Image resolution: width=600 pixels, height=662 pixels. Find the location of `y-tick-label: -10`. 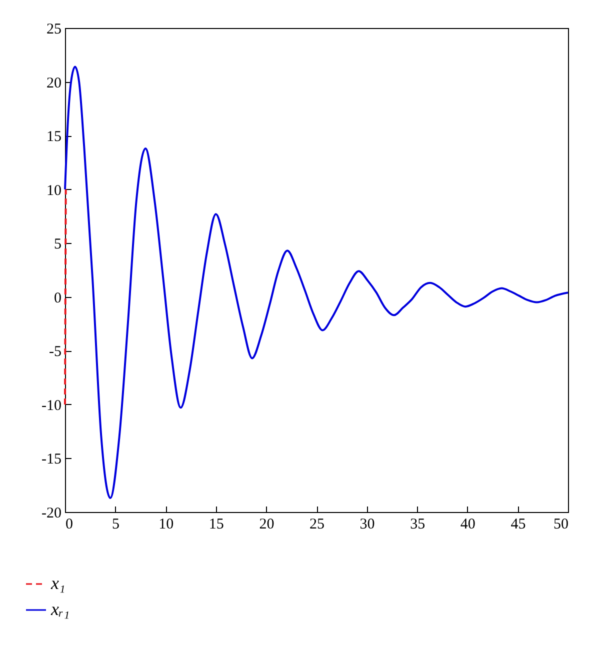

y-tick-label: -10 is located at coordinates (52, 406).